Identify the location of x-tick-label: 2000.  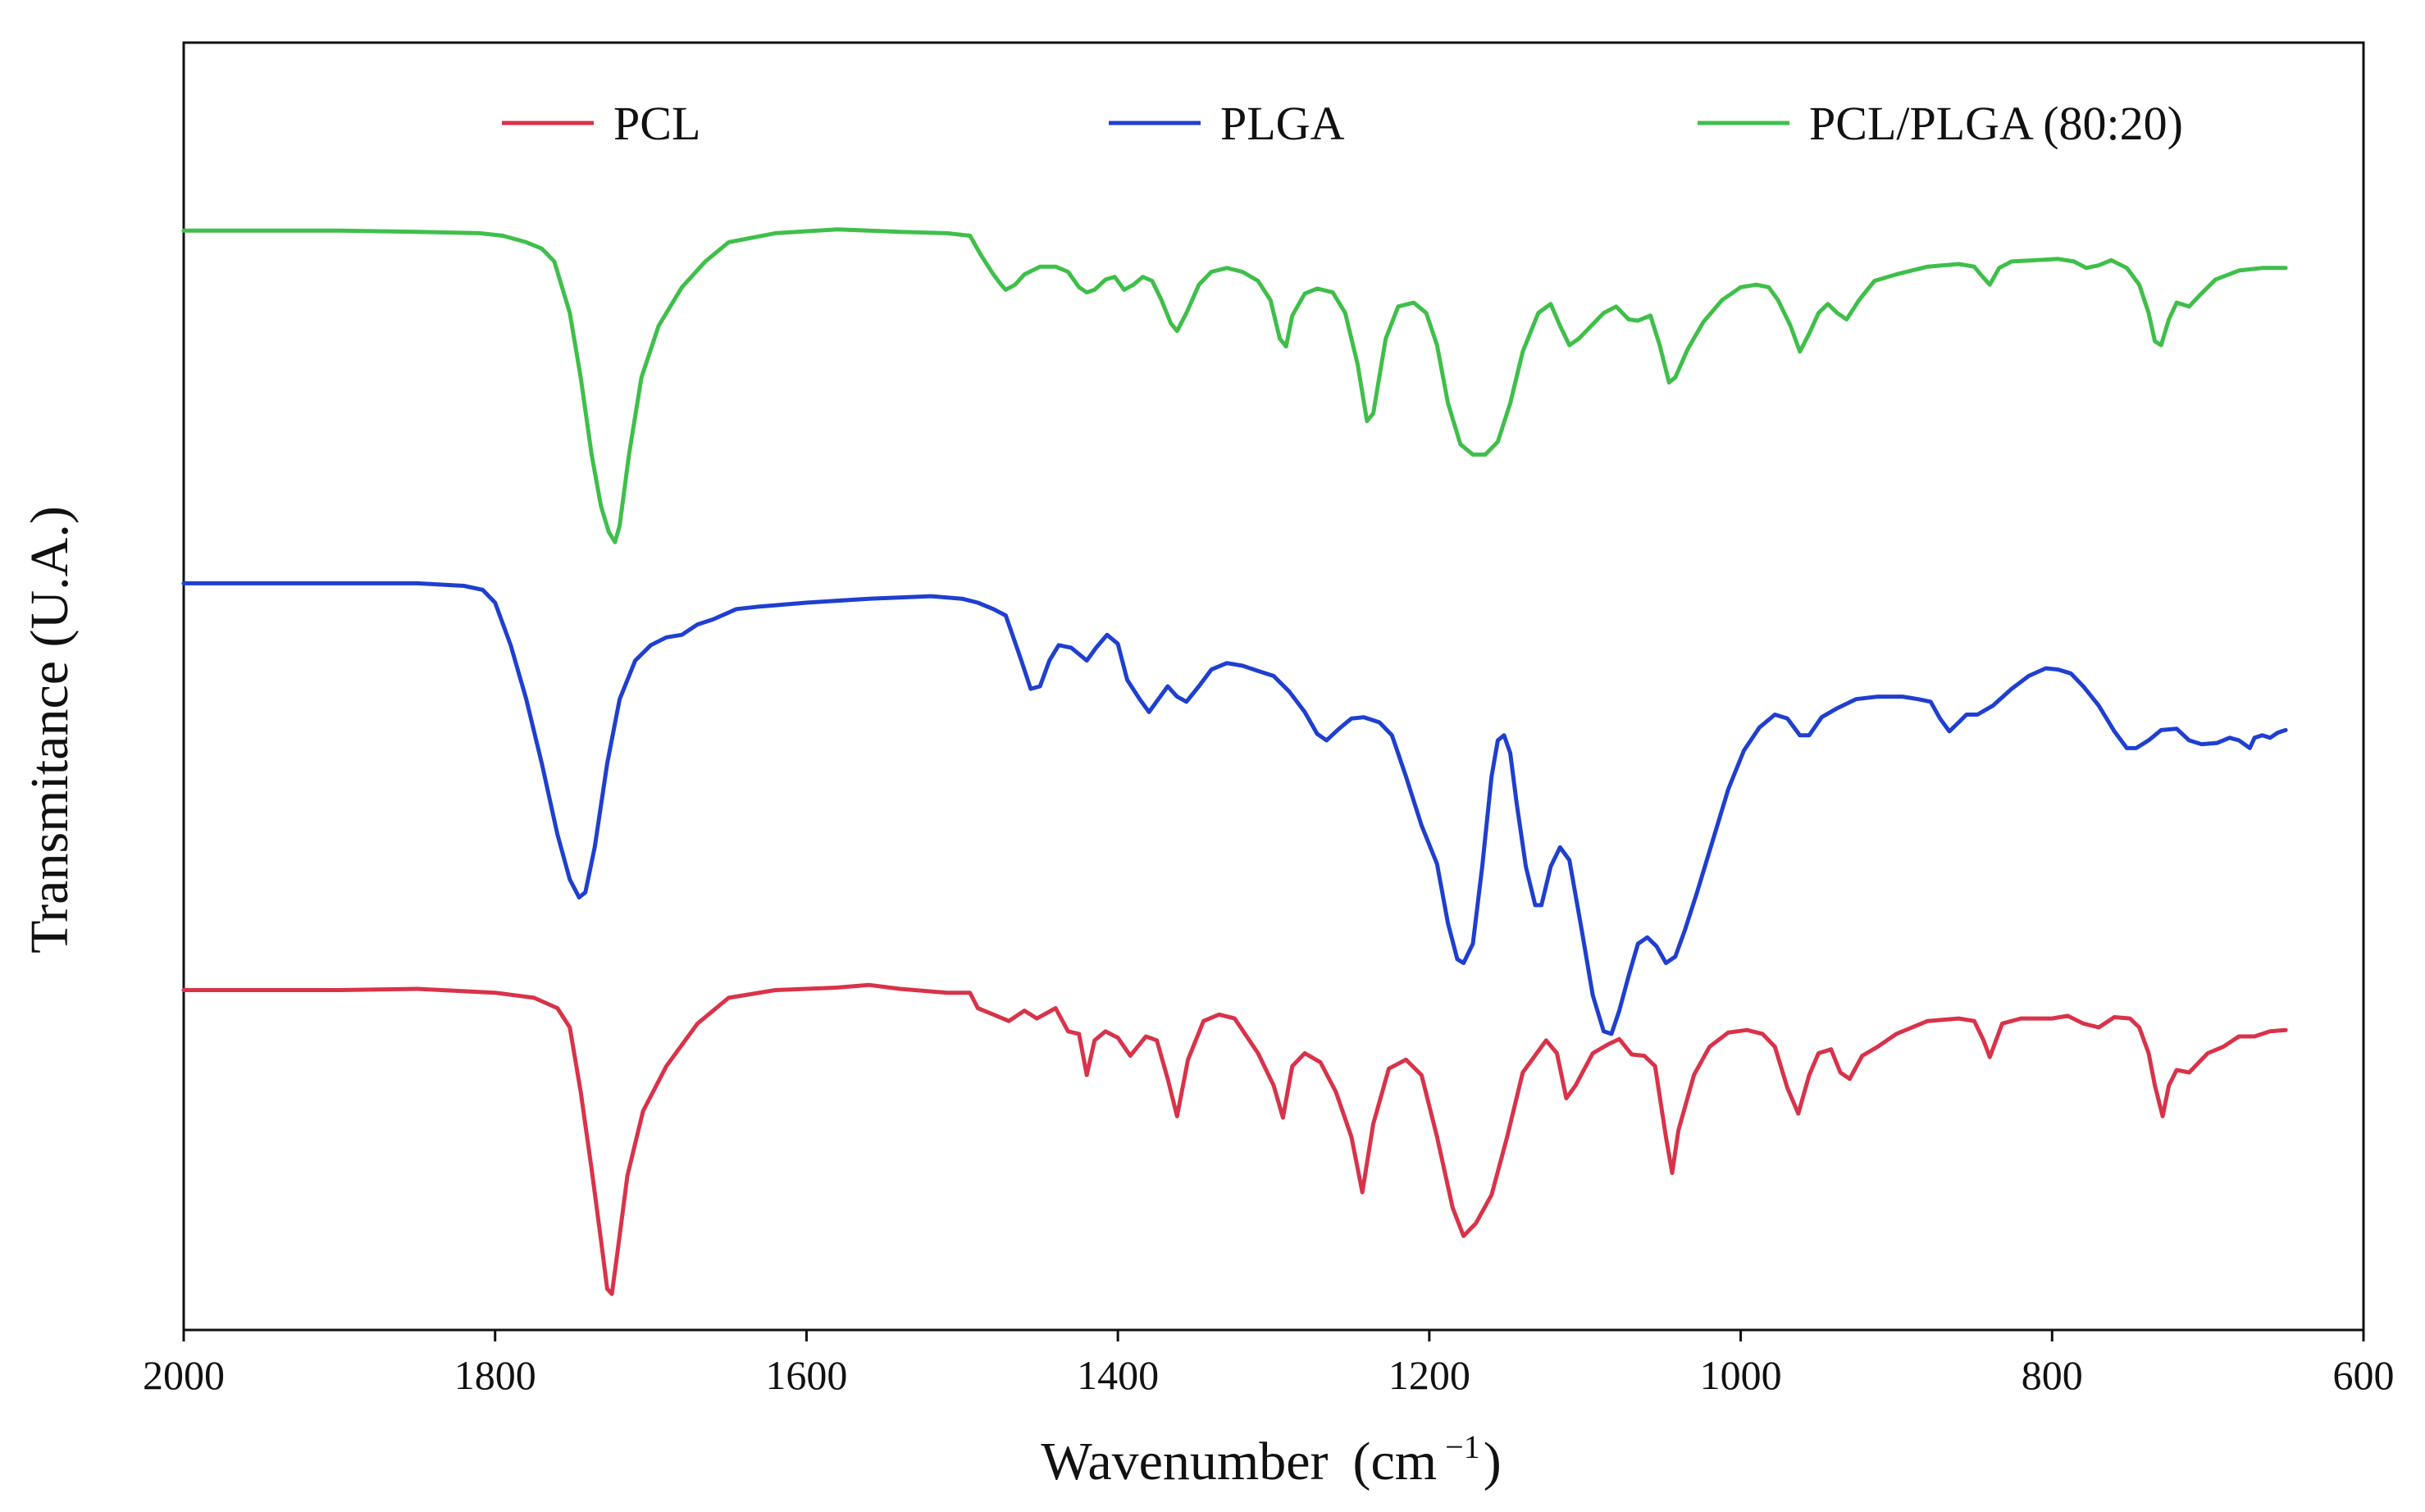
(184, 1375).